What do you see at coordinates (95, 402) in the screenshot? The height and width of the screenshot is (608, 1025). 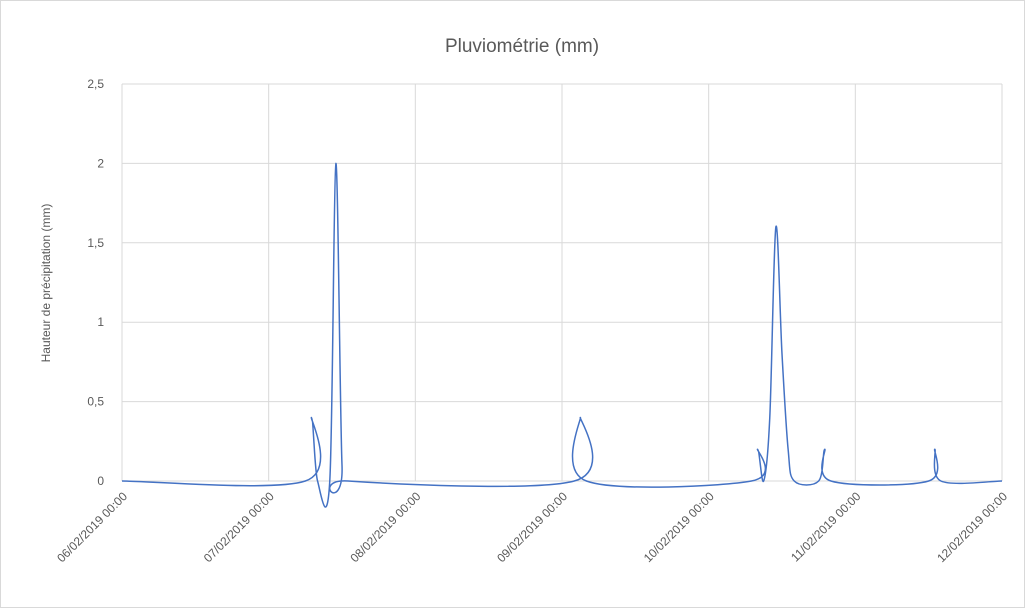 I see `y-tick-label: 0,5` at bounding box center [95, 402].